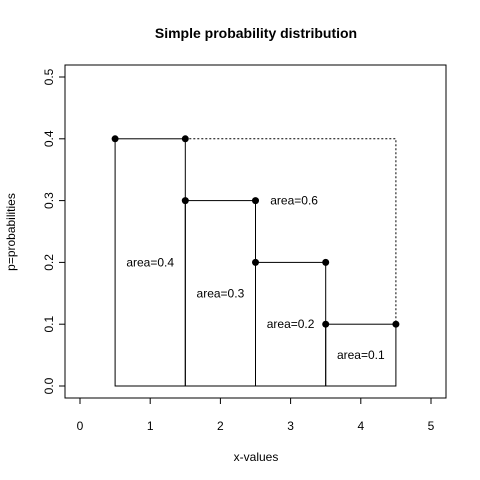  Describe the element at coordinates (150, 262) in the screenshot. I see `area-annotation: area=0.4` at that location.